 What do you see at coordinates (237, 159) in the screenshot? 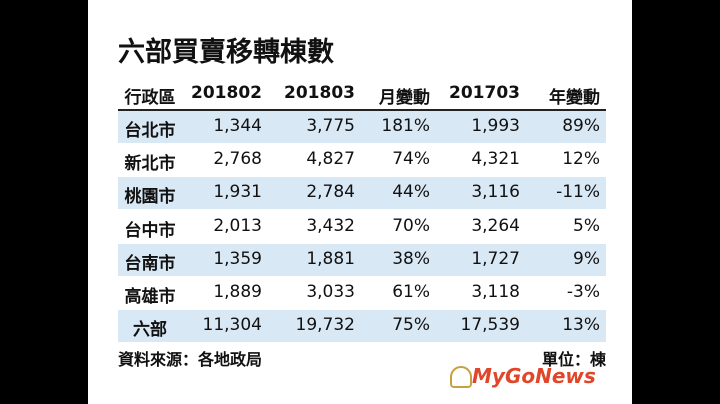
I see `table-cell: 2,768` at bounding box center [237, 159].